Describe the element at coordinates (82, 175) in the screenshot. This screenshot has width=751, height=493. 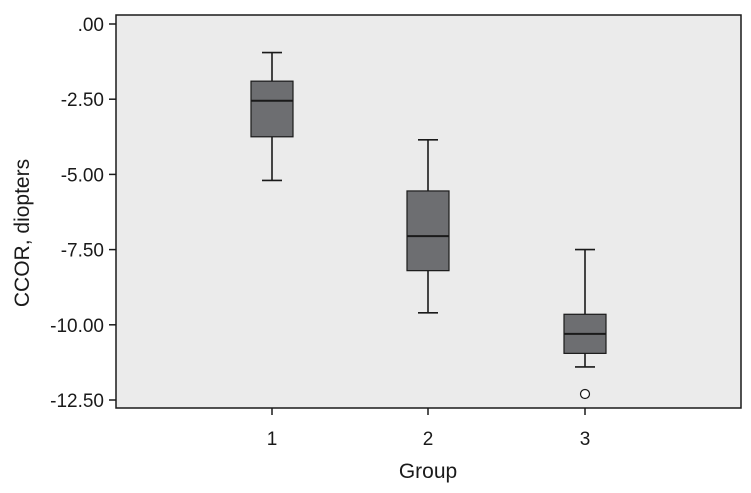
I see `y-tick-label: -5.00` at that location.